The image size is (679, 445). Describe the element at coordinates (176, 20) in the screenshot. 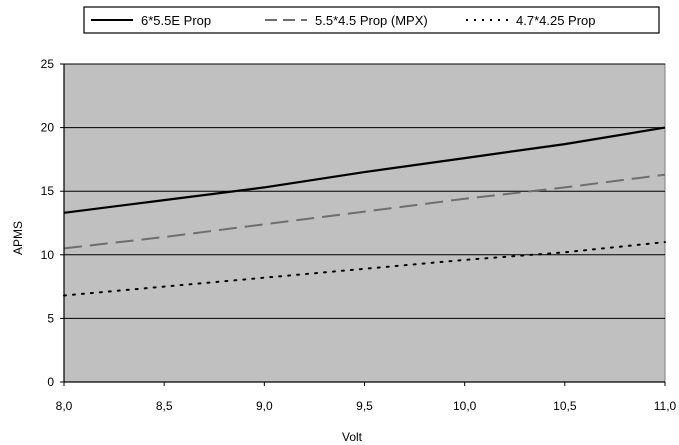

I see `legend-label-series-1: 6*5.5E Prop` at that location.